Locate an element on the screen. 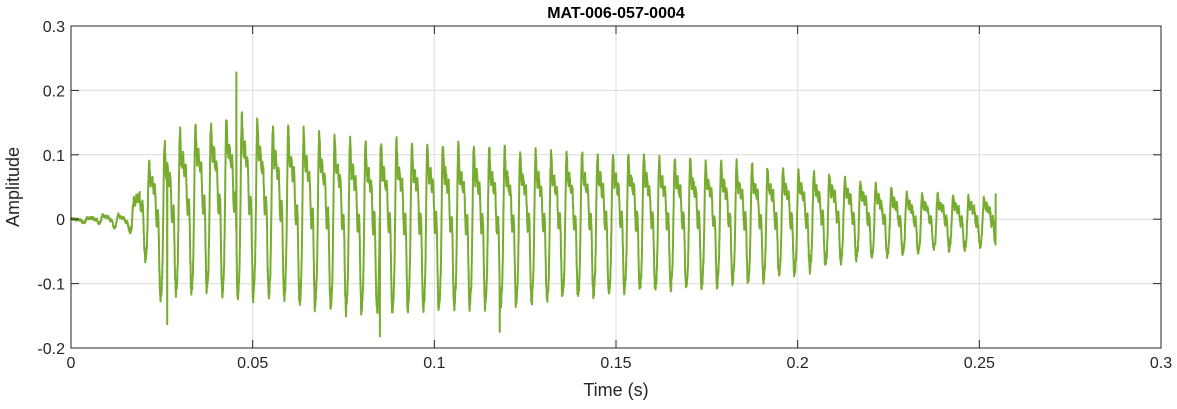  x-tick-label: 0.15 is located at coordinates (615, 363).